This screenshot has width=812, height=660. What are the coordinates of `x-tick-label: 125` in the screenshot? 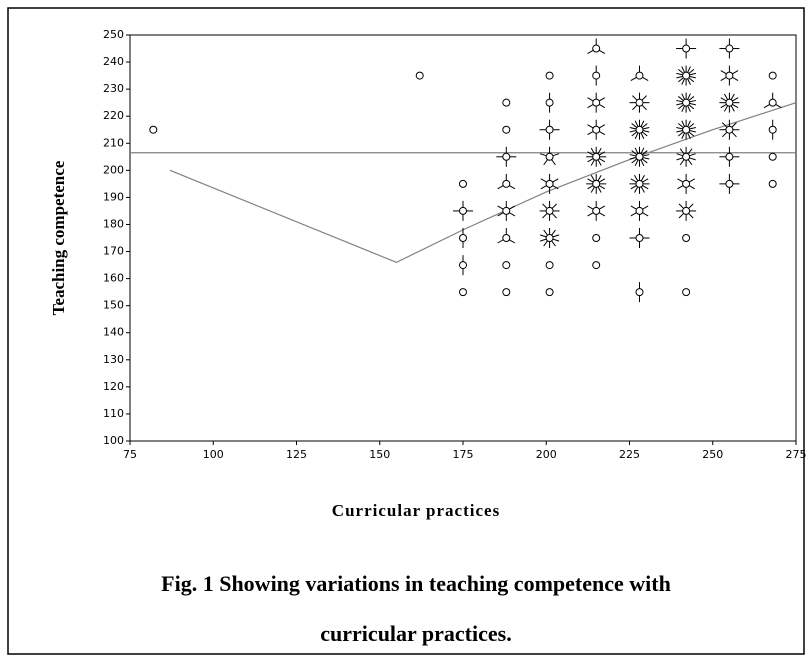 It's located at (296, 454).